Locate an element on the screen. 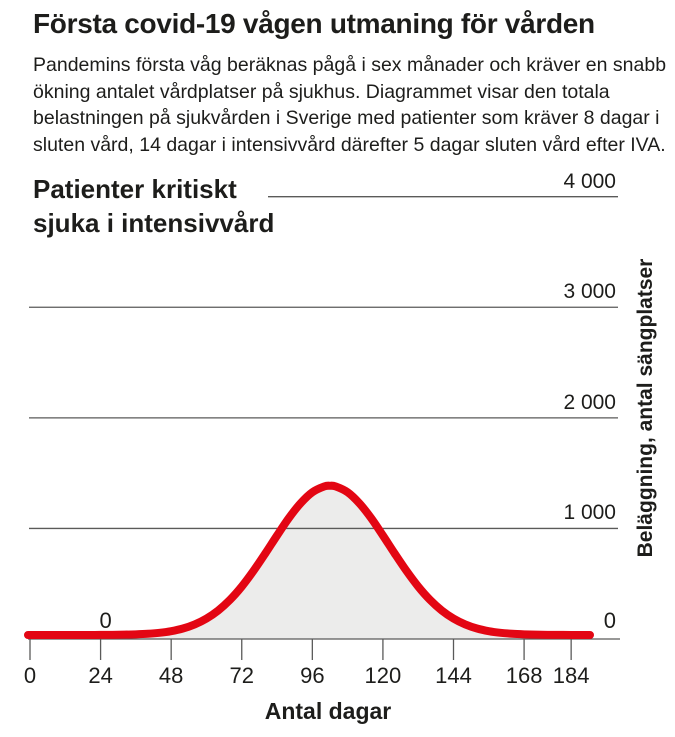  chart-title: Patienter kritiskt sjuka i intensivvård is located at coordinates (154, 206).